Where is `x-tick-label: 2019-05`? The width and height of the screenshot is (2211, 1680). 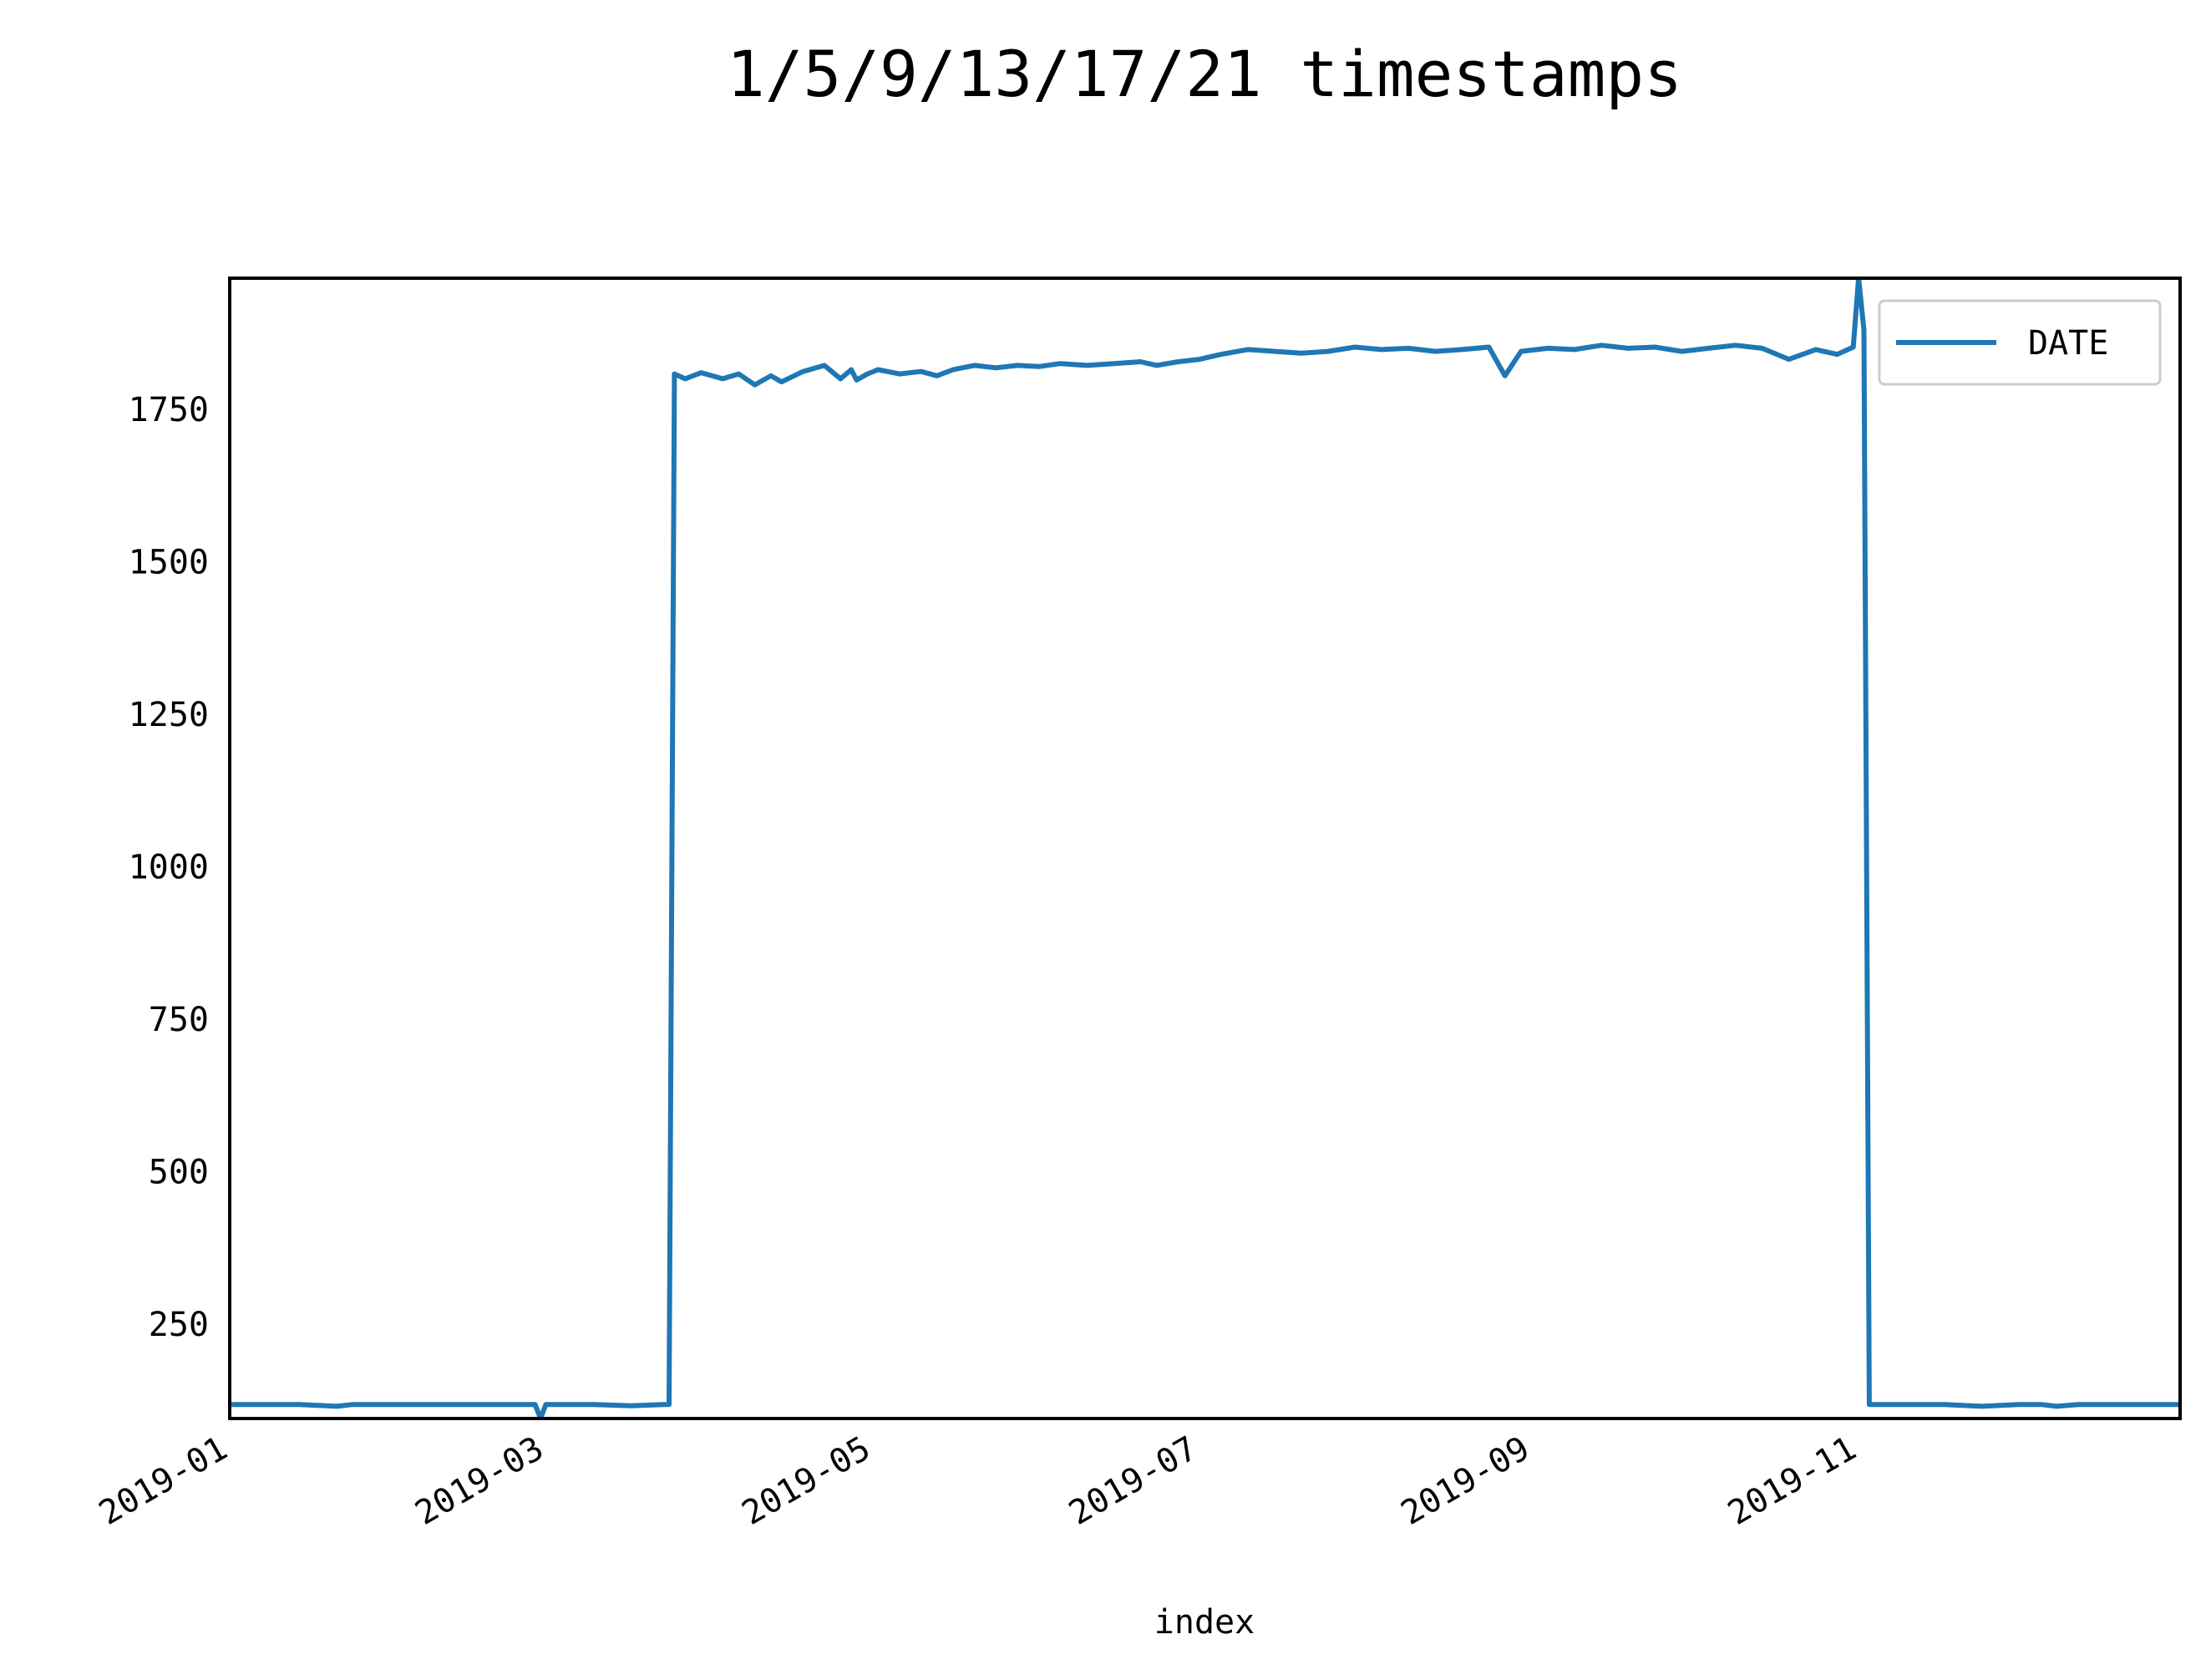
x-tick-label: 2019-05 is located at coordinates (806, 1481).